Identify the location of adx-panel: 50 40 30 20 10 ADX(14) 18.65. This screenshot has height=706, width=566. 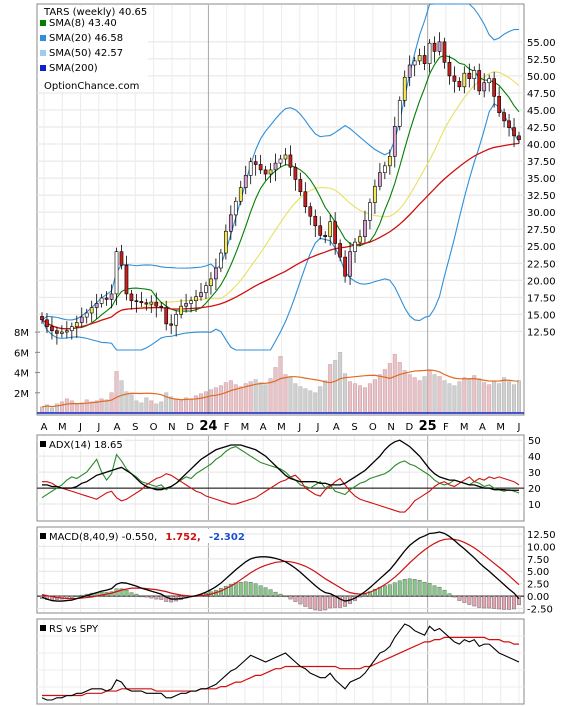
(288, 478).